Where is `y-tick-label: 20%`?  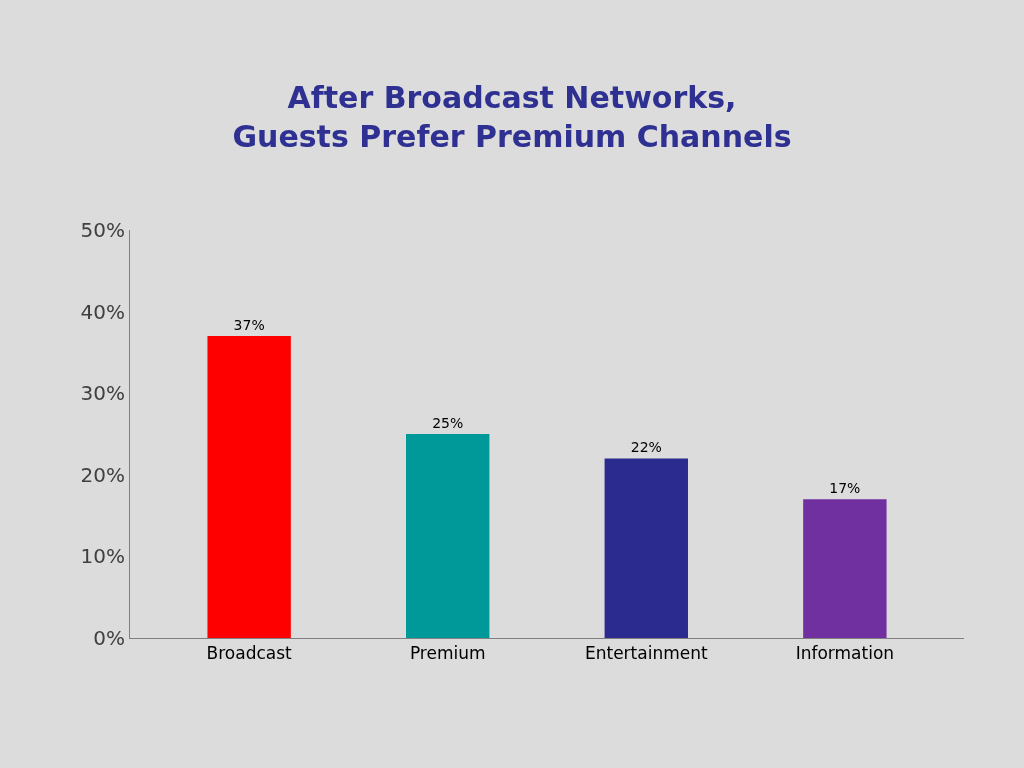
y-tick-label: 20% is located at coordinates (102, 474).